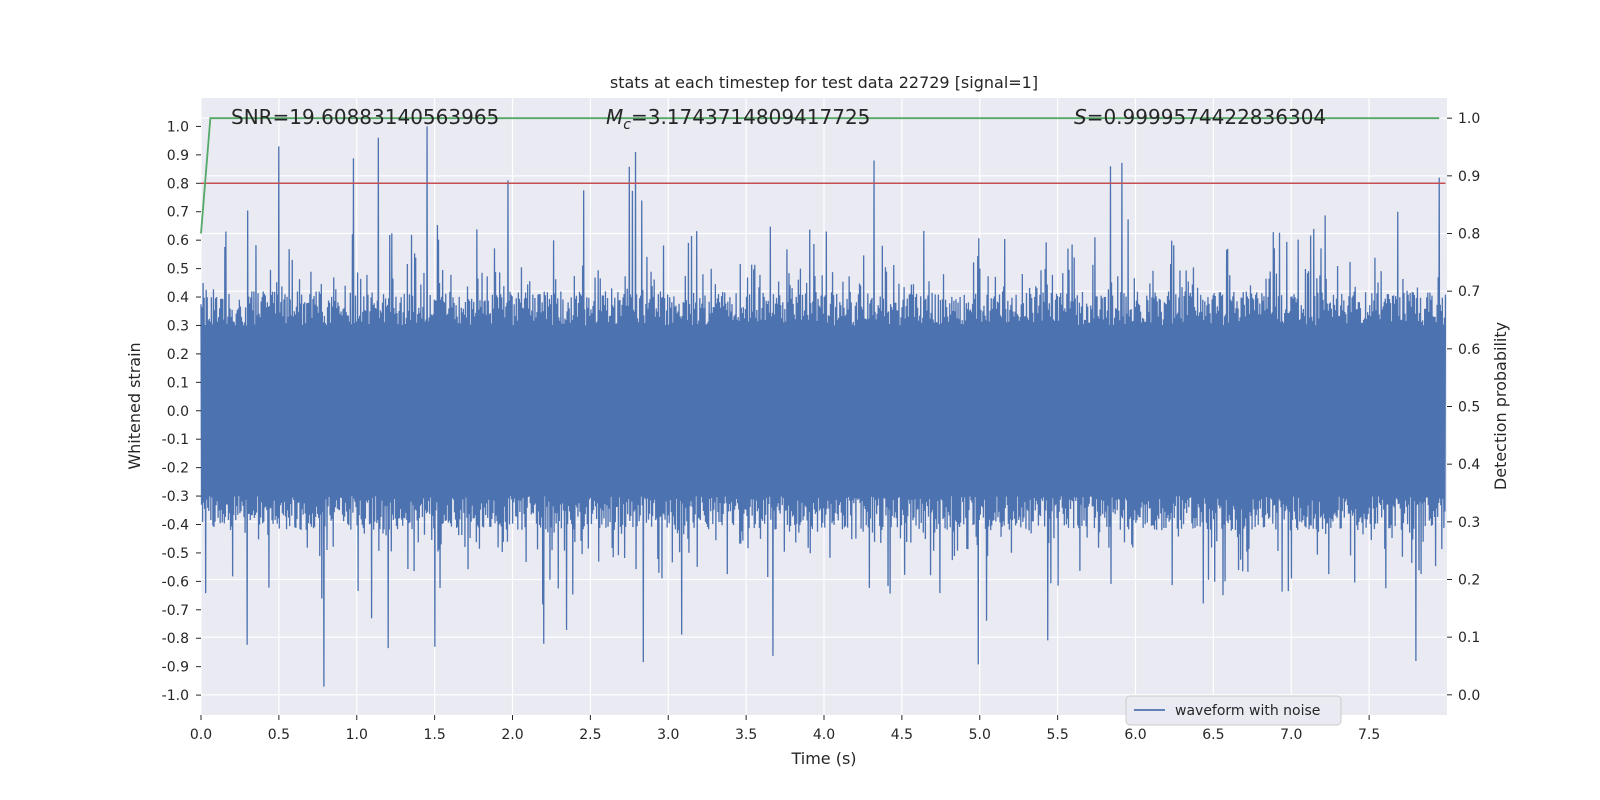 Image resolution: width=1600 pixels, height=800 pixels. What do you see at coordinates (178, 156) in the screenshot?
I see `y-left-tick-label-1: 0.9` at bounding box center [178, 156].